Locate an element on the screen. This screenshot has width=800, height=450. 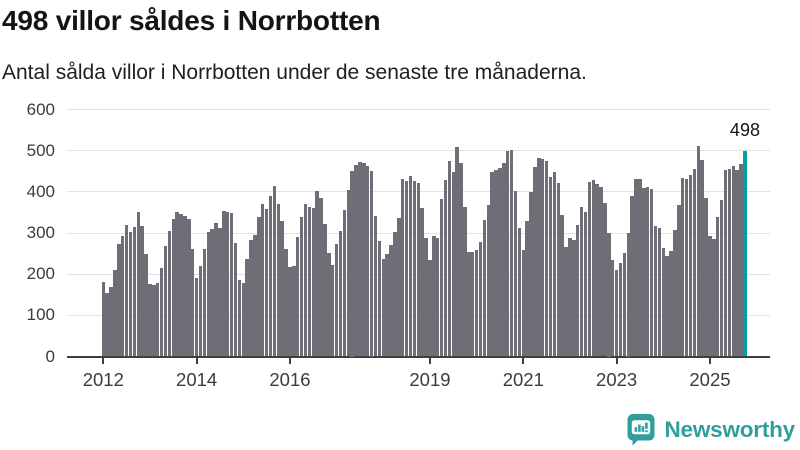
y-axis-tick-label: 200 is located at coordinates (40, 274).